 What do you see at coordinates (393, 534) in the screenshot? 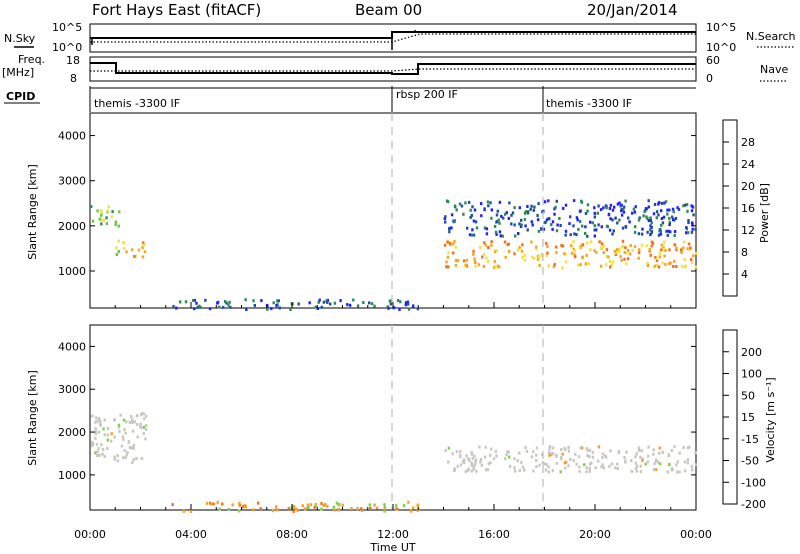
I see `x-axis-labels: 00:00 04:00 08:00 12:00 16:00 20:00 00:00` at bounding box center [393, 534].